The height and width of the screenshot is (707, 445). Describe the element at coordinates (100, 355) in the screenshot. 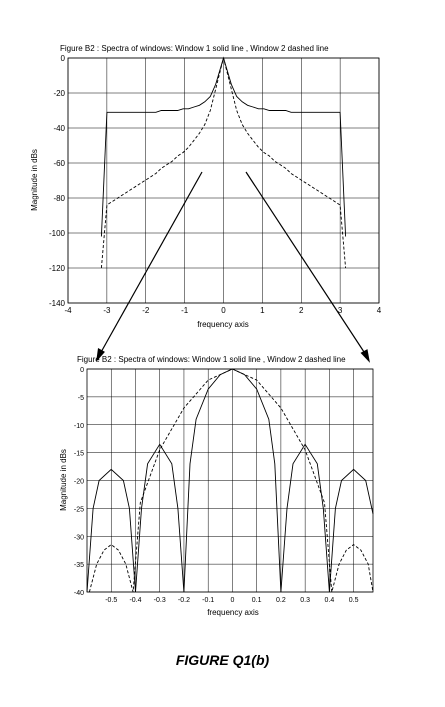

I see `zoom-arrow-left-head` at that location.